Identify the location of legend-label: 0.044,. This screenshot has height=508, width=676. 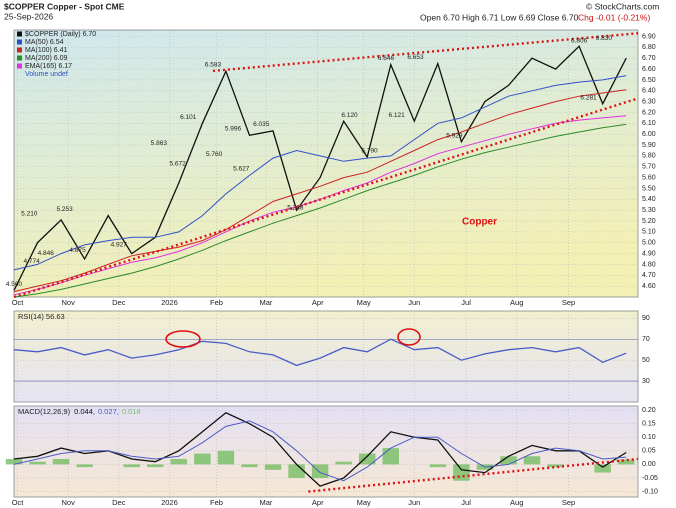
(84, 411).